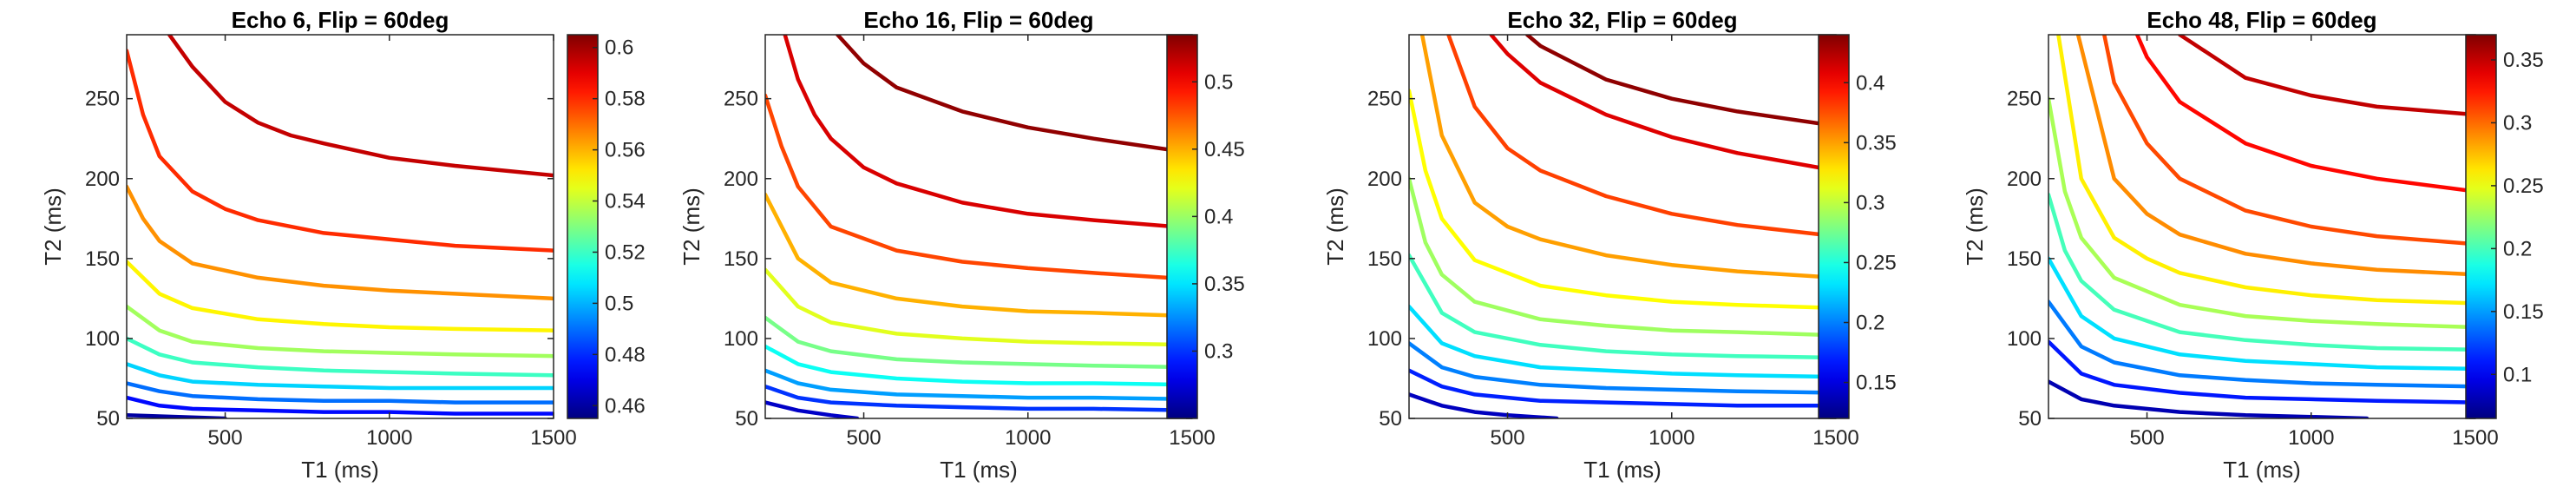 The width and height of the screenshot is (2576, 487). What do you see at coordinates (1671, 438) in the screenshot?
I see `x-tick-label: 1000` at bounding box center [1671, 438].